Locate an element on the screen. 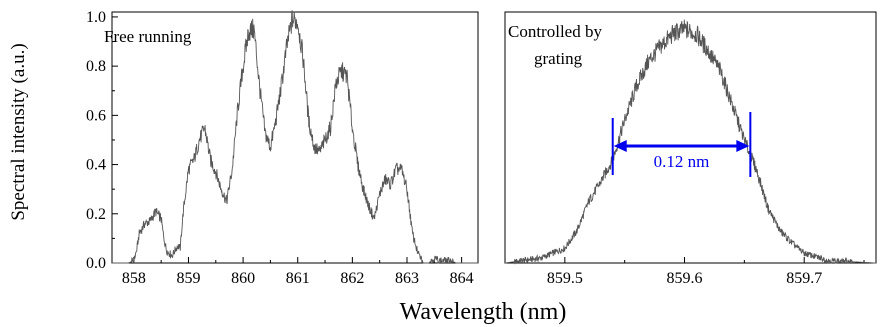  fwhm-label: 0.12 nm is located at coordinates (682, 161).